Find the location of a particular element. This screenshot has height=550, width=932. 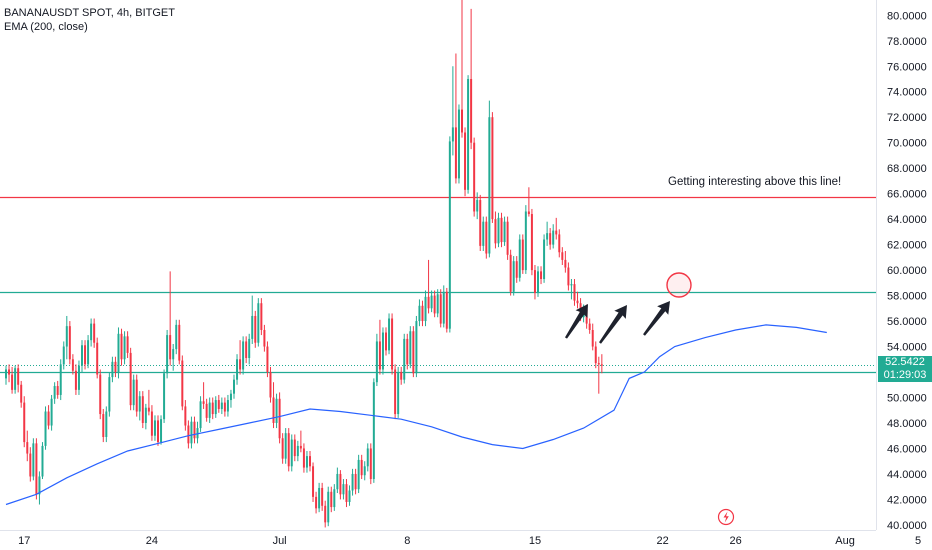

time-tick-label: 5 is located at coordinates (918, 541).